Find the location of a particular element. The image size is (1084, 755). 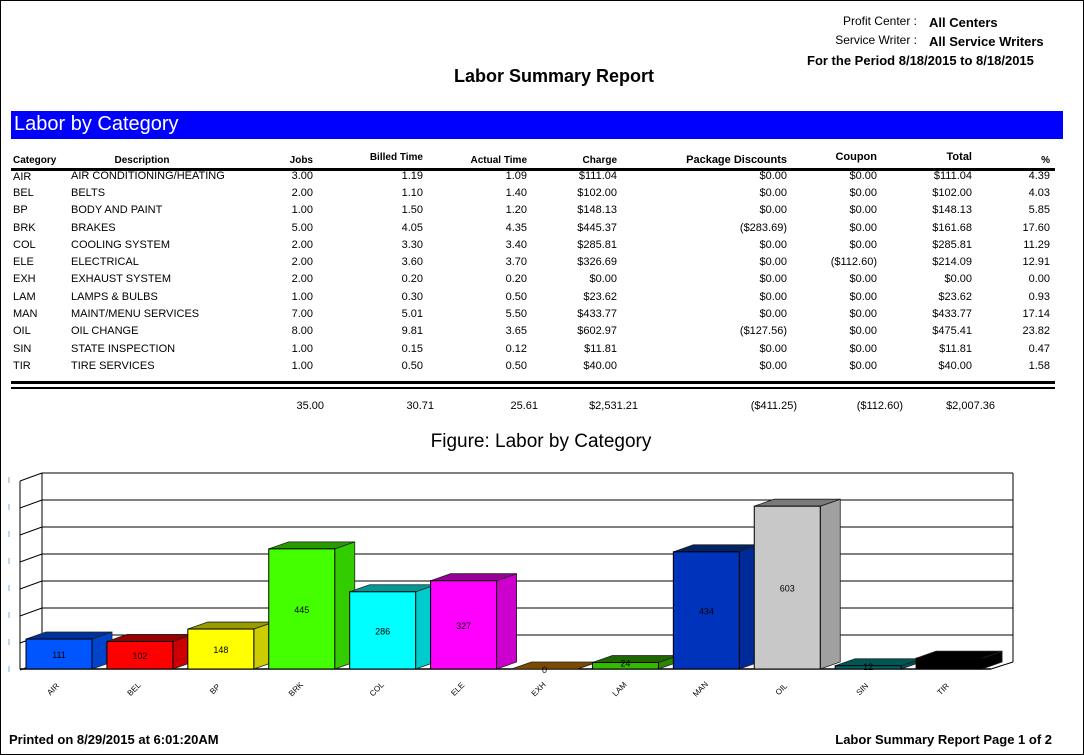

x-axis-label: BP is located at coordinates (215, 689).